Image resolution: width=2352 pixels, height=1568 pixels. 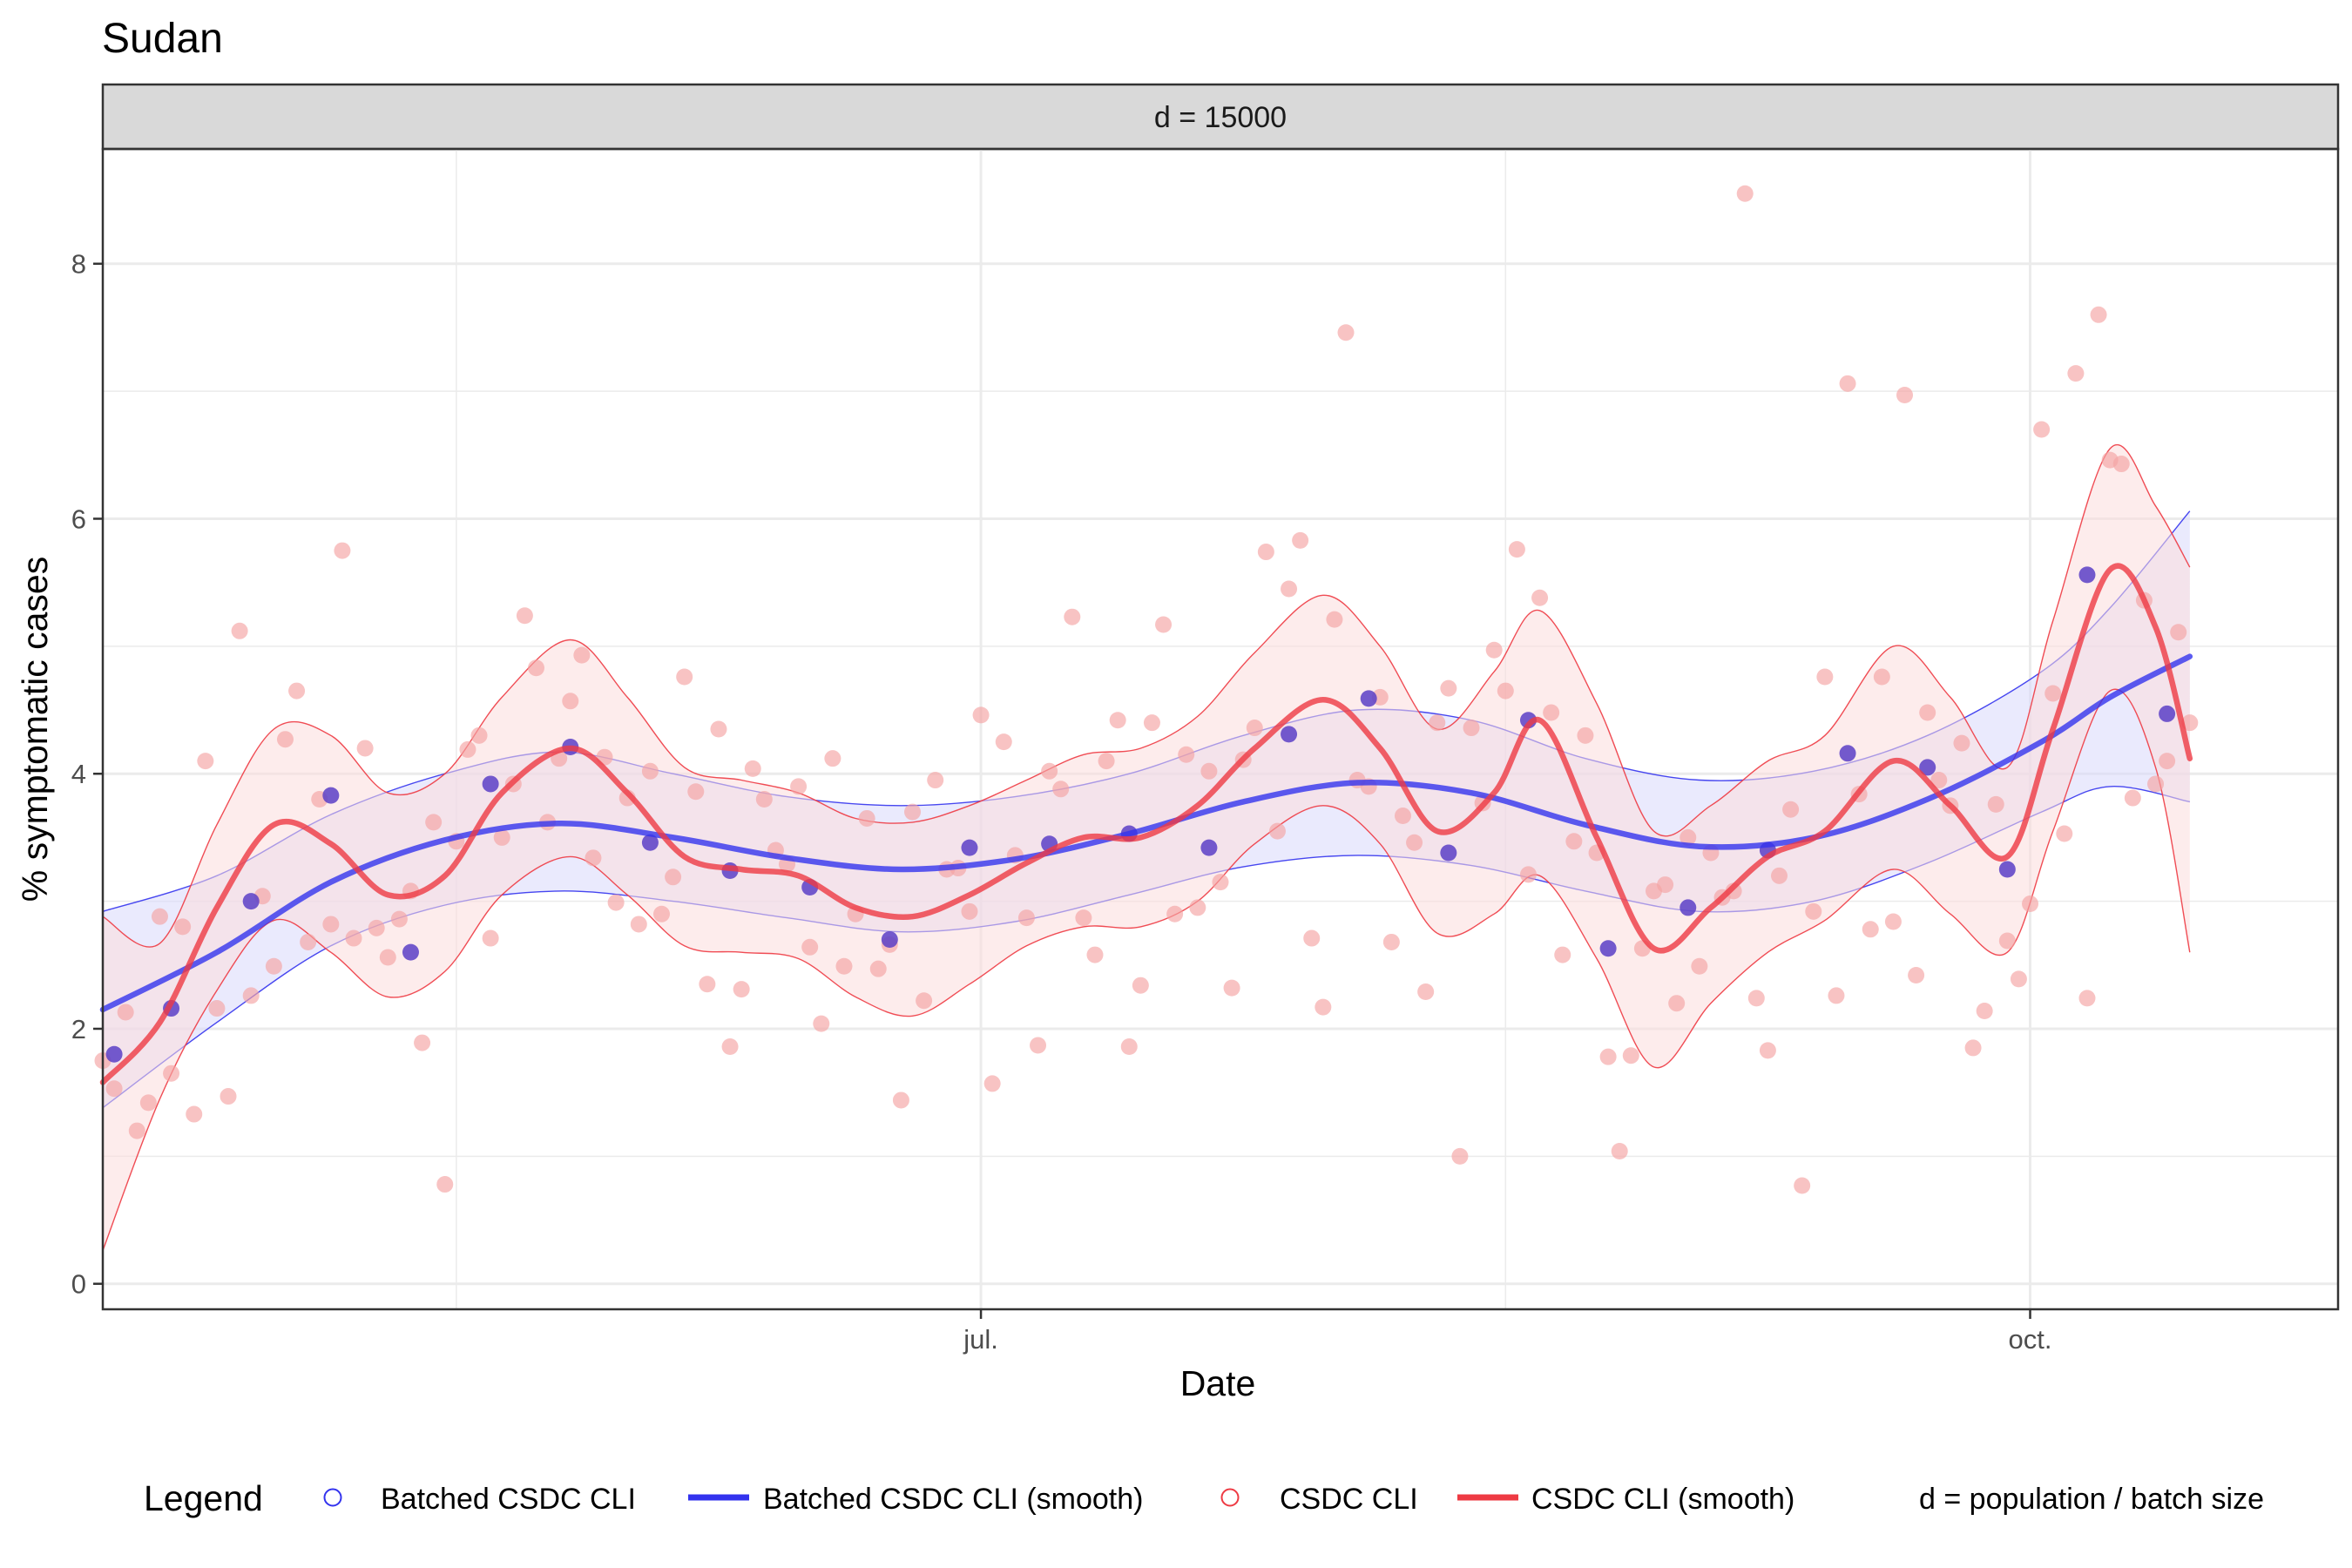 What do you see at coordinates (35, 729) in the screenshot?
I see `y-axis-title: % symptomatic cases` at bounding box center [35, 729].